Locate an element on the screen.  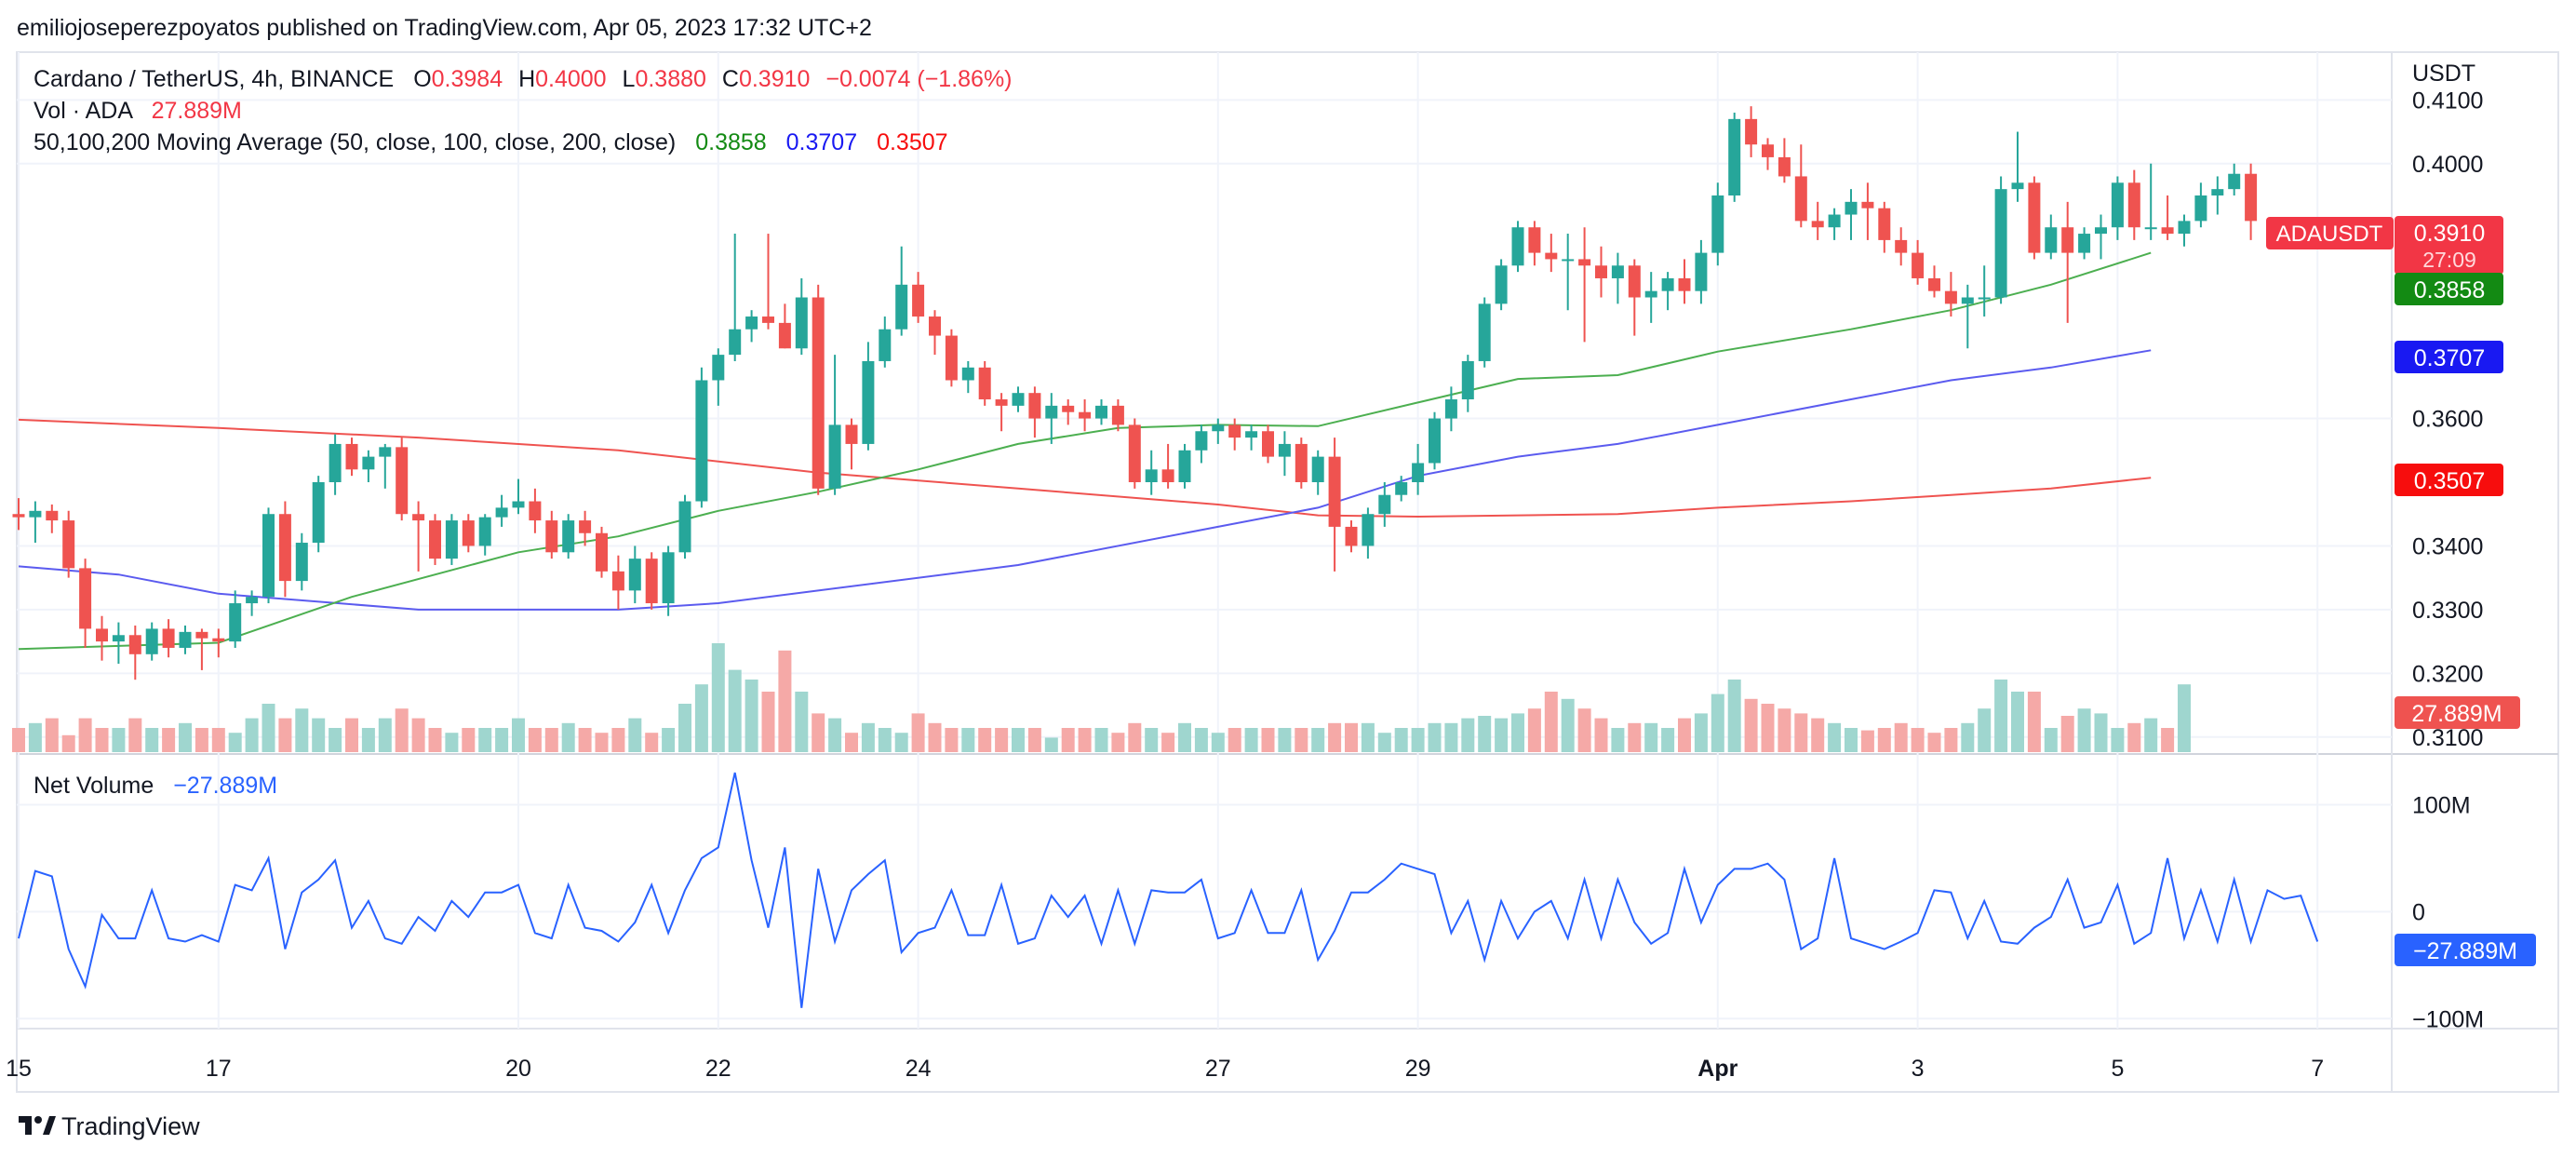
price-tick-label: 0.3600 is located at coordinates (2447, 420).